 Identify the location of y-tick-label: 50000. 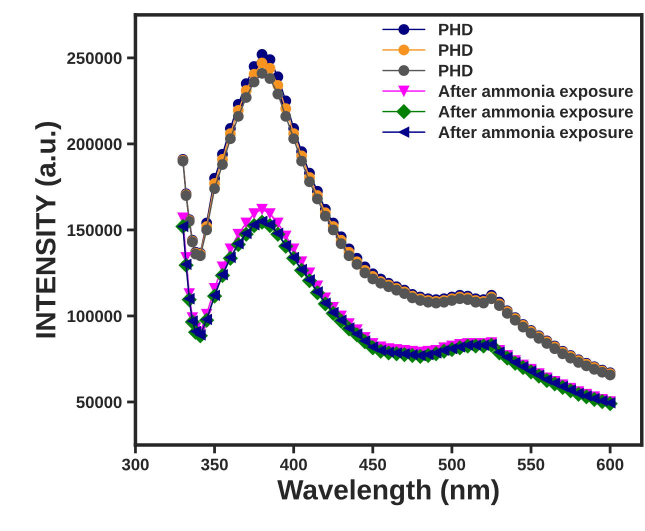
(99, 402).